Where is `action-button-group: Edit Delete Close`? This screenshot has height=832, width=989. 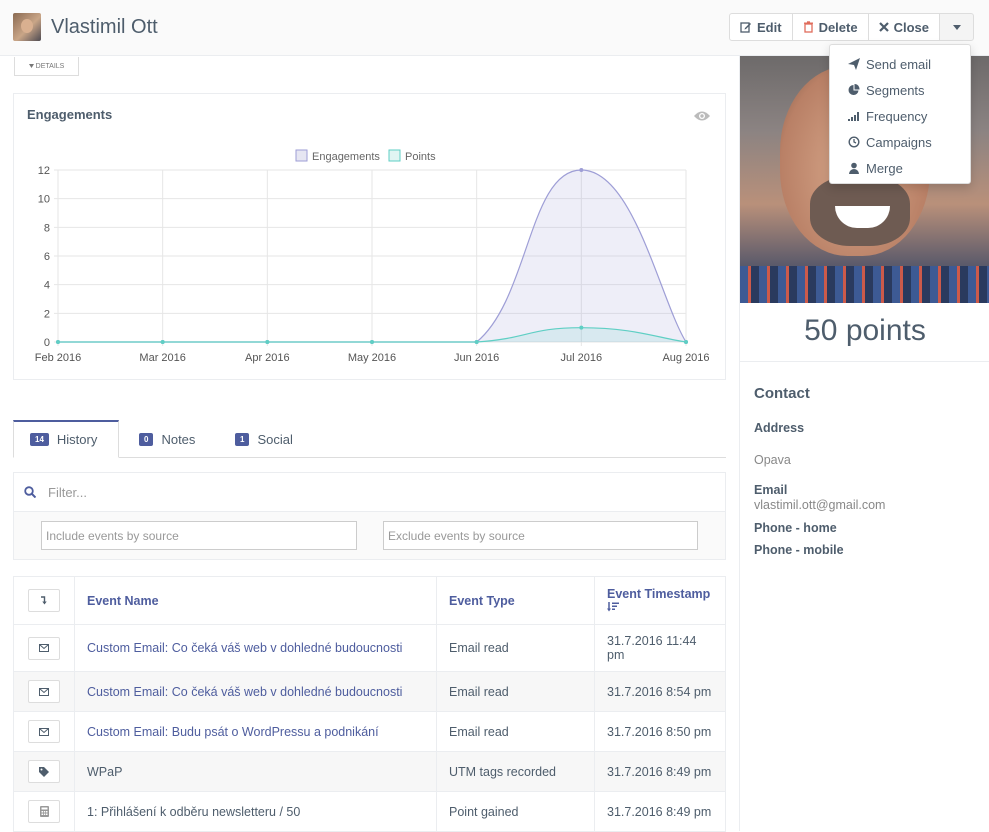 action-button-group: Edit Delete Close is located at coordinates (851, 27).